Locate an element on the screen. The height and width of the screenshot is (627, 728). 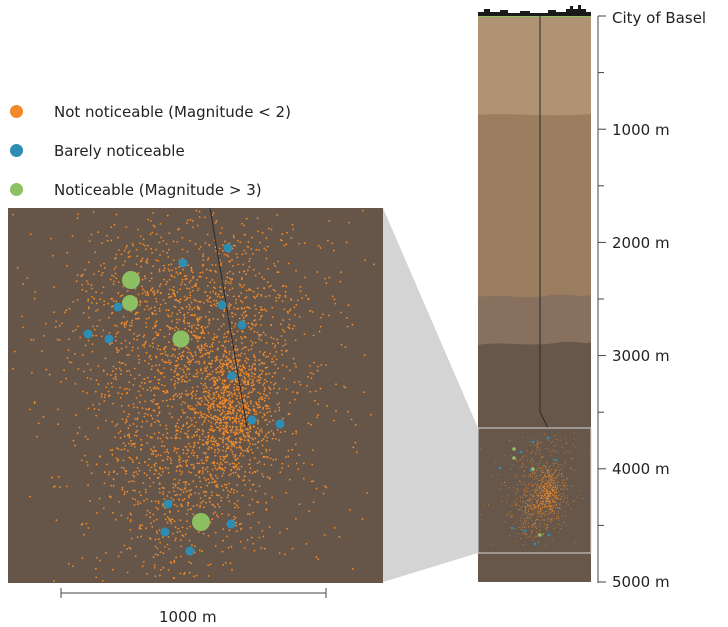
noticeable-event-dot is located at coordinates (130, 303).